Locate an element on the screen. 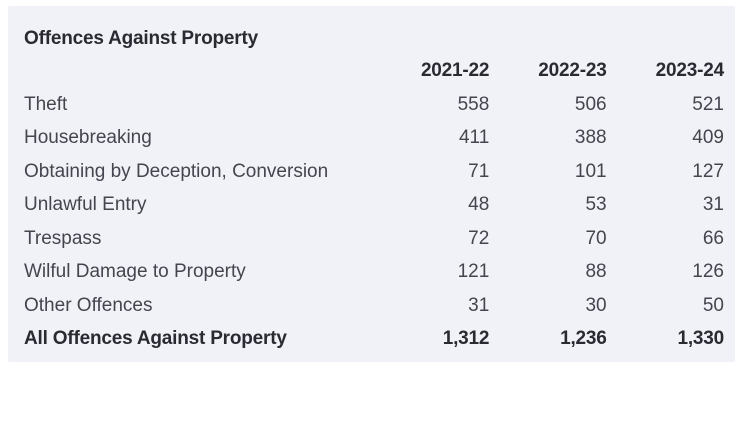 This screenshot has width=750, height=428. table-title: Offences Against Property is located at coordinates (141, 38).